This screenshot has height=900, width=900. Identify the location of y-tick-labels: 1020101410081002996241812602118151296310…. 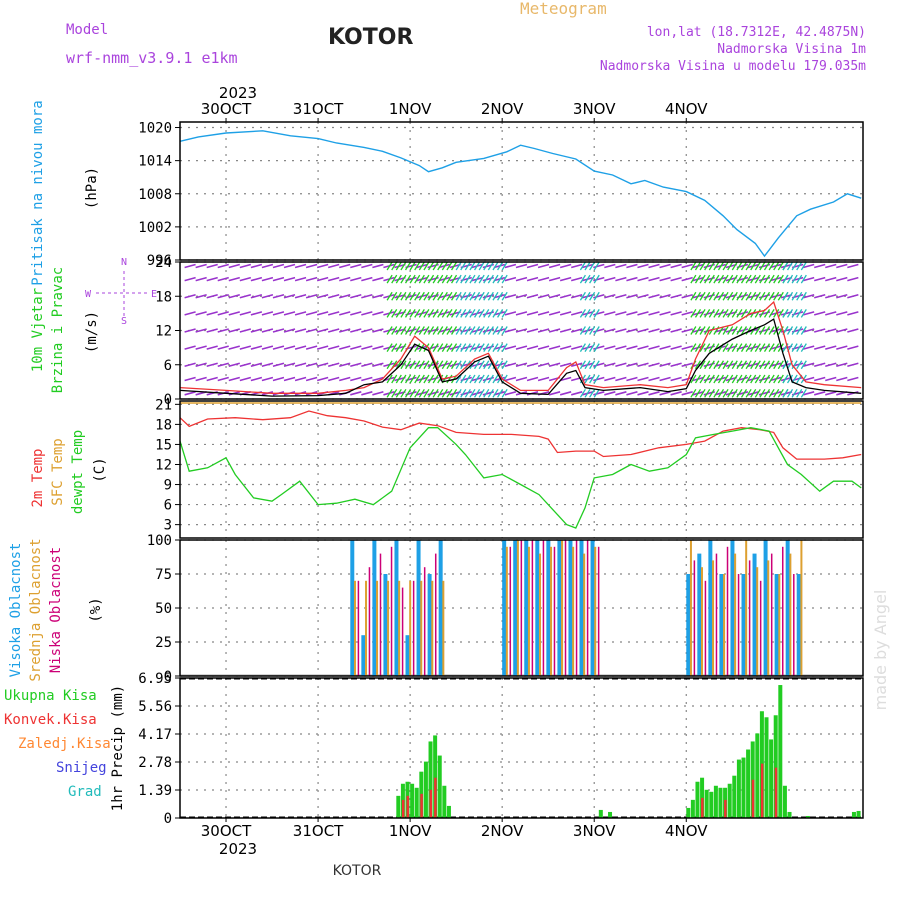
(155, 474).